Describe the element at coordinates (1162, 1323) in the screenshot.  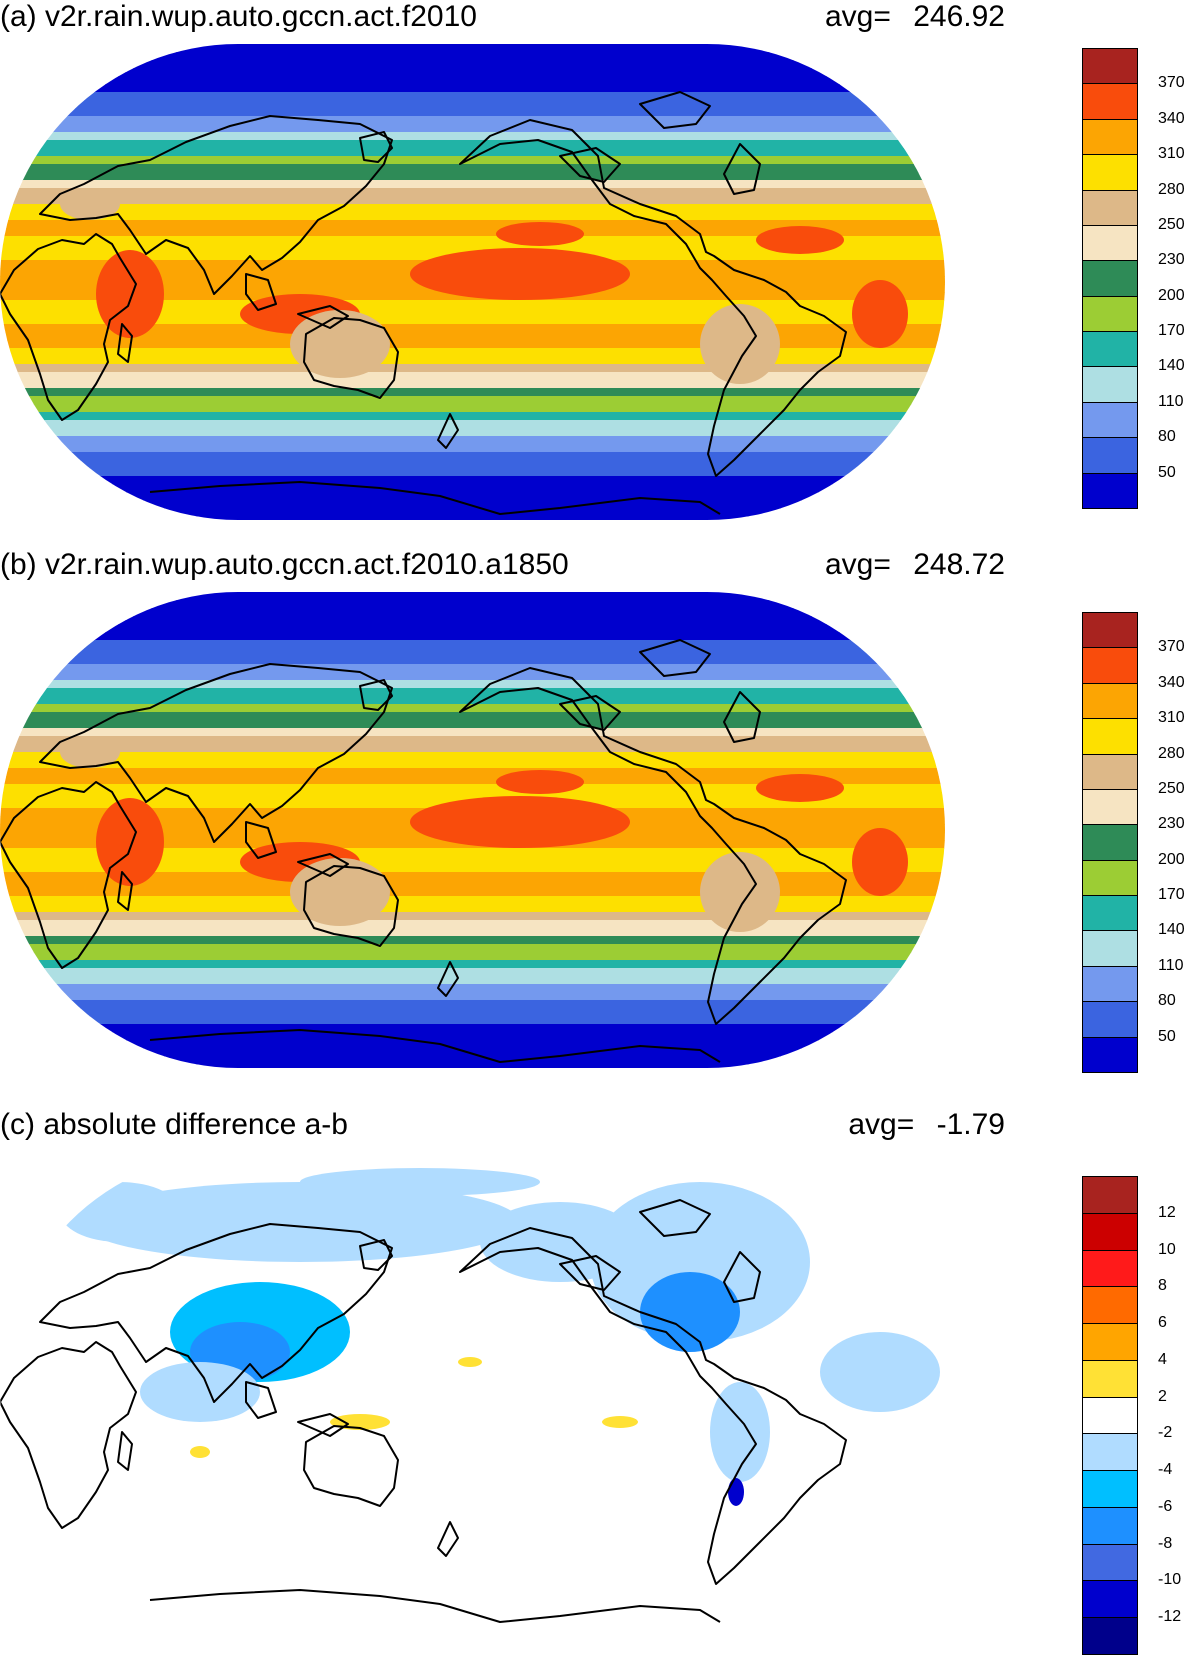
I see `colorbar-label: 6` at that location.